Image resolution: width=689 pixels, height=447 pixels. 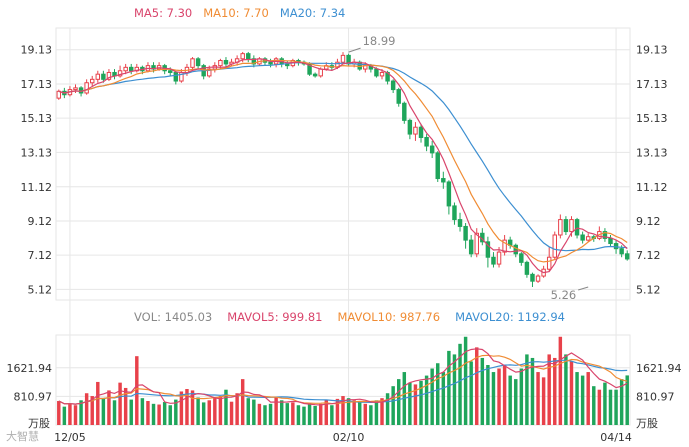 I want to click on legend-mavol5: MAVOL5: 999.81, so click(x=274, y=317).